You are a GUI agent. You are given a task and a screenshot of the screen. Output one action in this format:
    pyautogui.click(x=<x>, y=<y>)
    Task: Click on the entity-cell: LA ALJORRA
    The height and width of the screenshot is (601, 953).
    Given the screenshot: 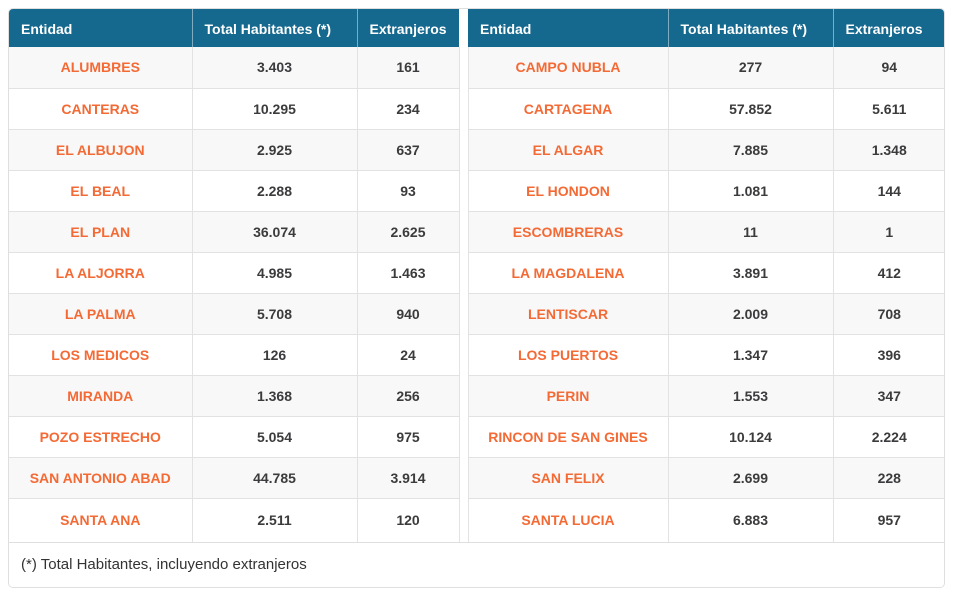 What is the action you would take?
    pyautogui.click(x=101, y=272)
    